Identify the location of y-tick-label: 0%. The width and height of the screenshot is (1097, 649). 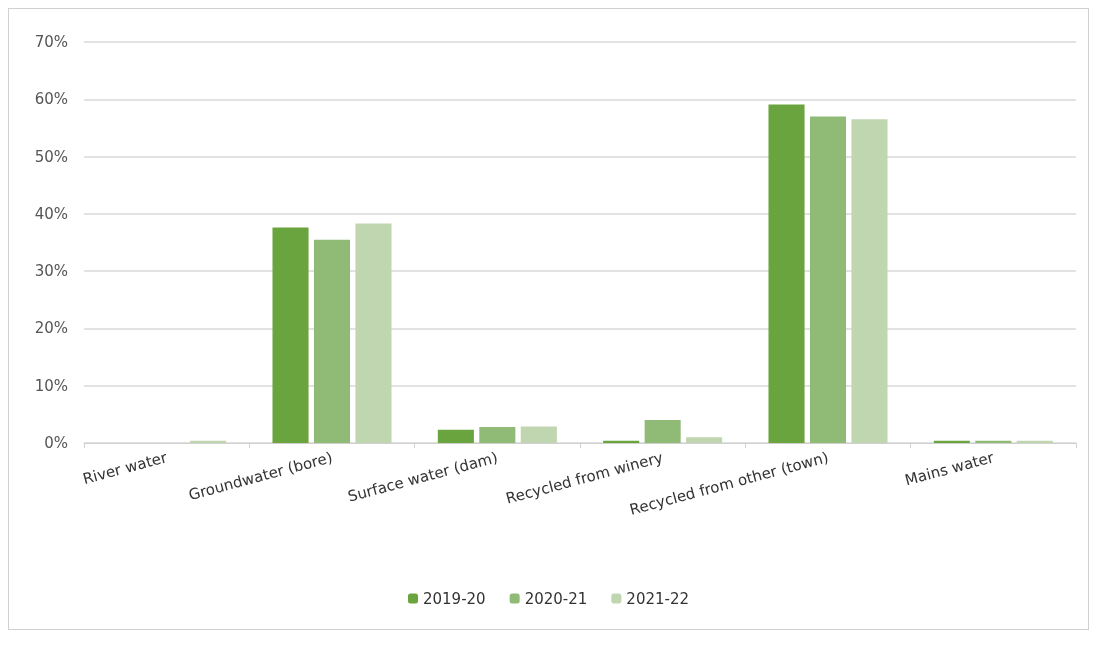
(56, 443).